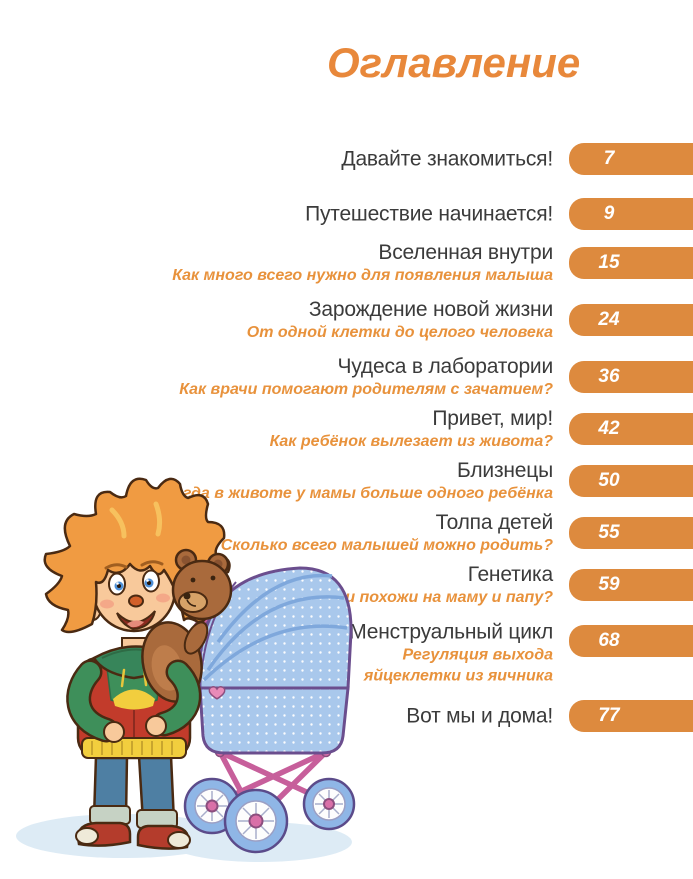  What do you see at coordinates (399, 332) in the screenshot?
I see `toc-entry-subtitle: От одной клетки до целого человека` at bounding box center [399, 332].